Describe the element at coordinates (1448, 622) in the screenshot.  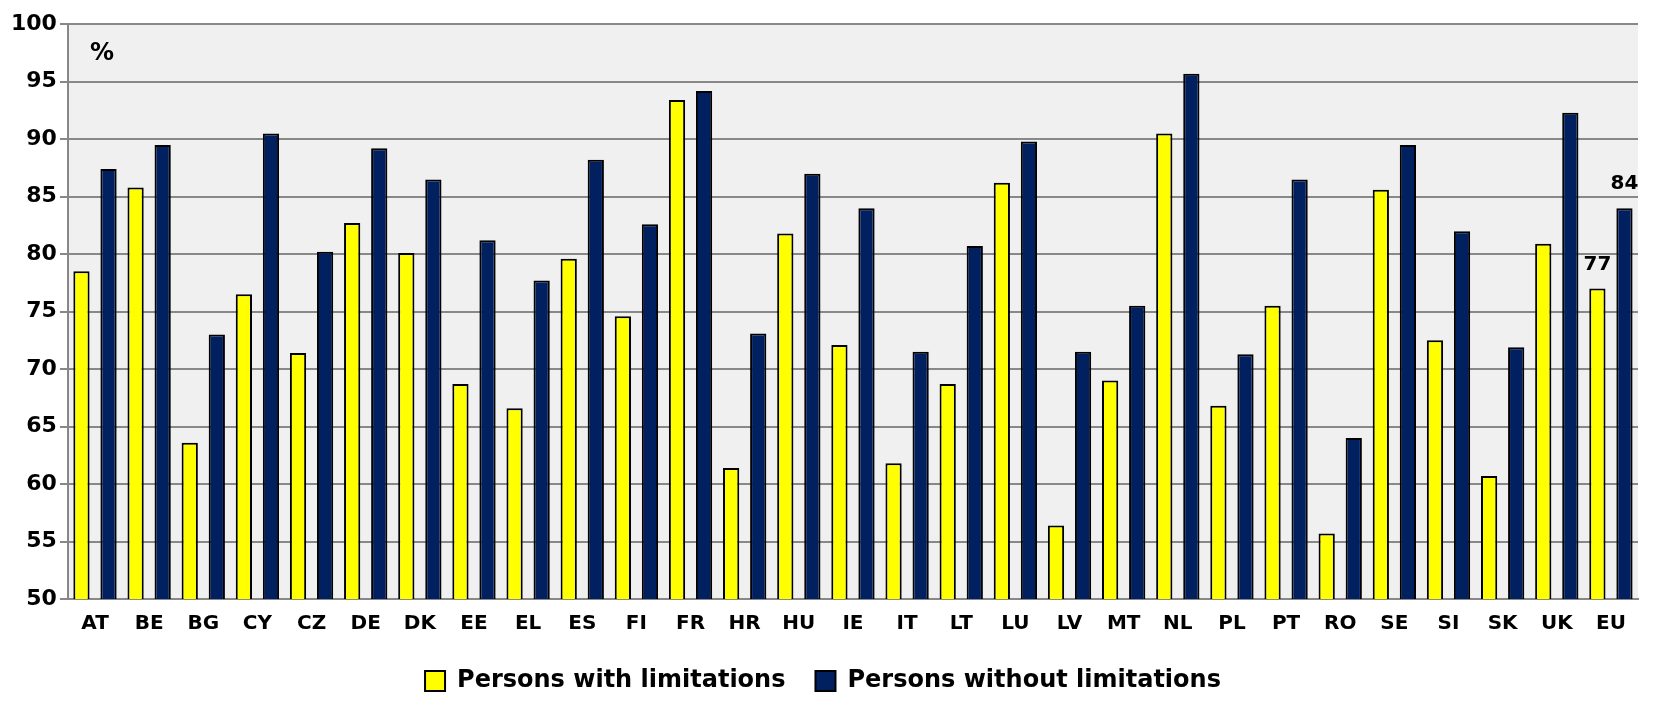
I see `x-tick-label: SI` at that location.